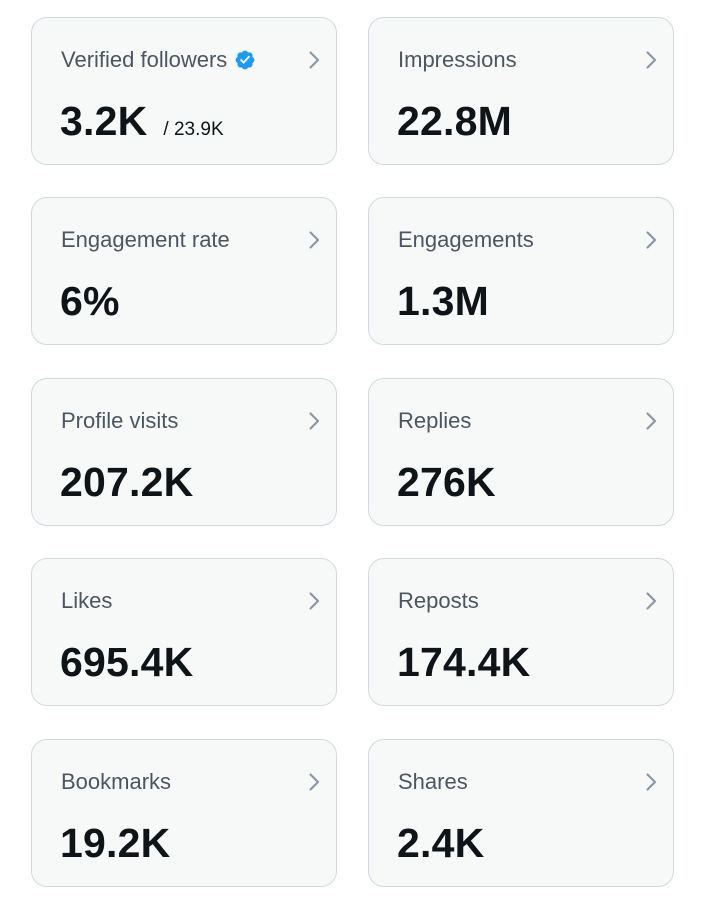 The width and height of the screenshot is (706, 900). Describe the element at coordinates (184, 813) in the screenshot. I see `metric-card-bookmarks: Bookmarks 19.2K` at that location.